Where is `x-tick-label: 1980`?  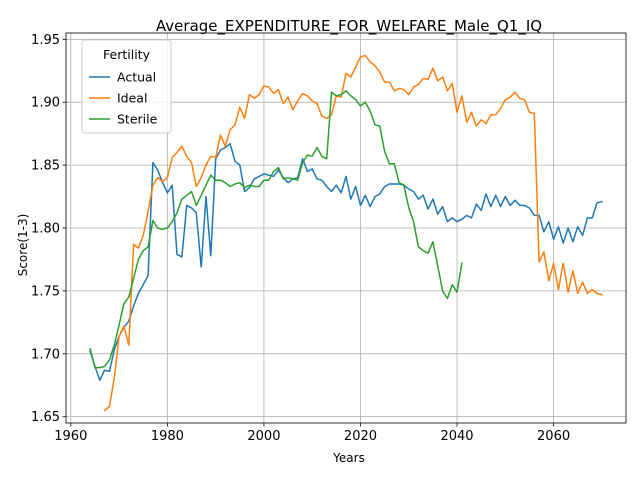 x-tick-label: 1980 is located at coordinates (167, 436).